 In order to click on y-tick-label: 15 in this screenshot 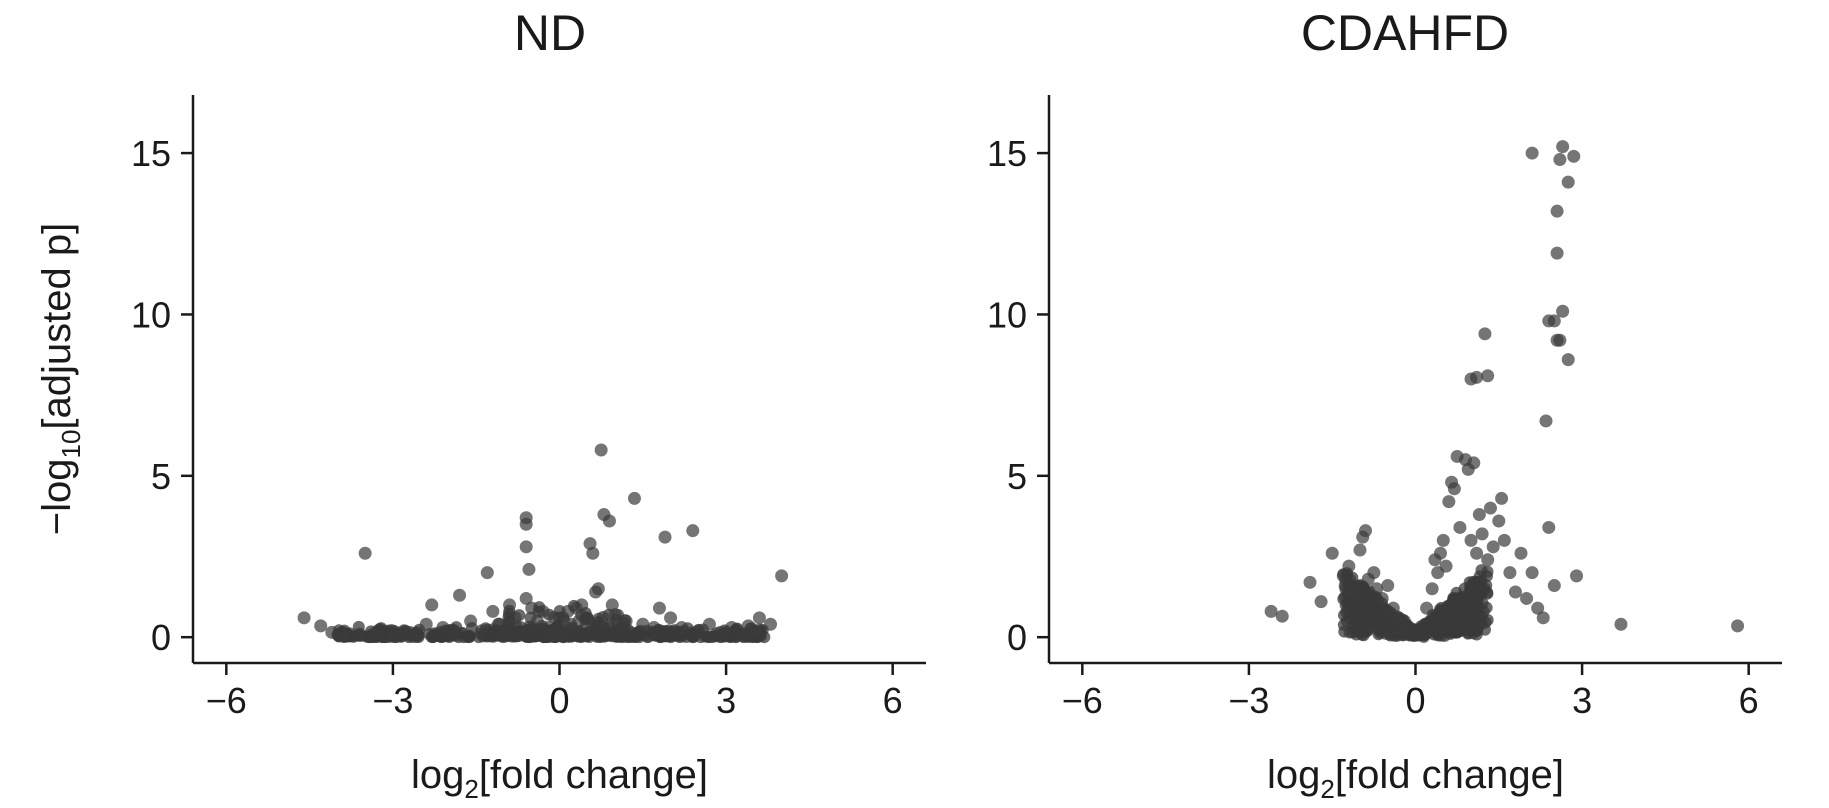, I will do `click(151, 153)`.